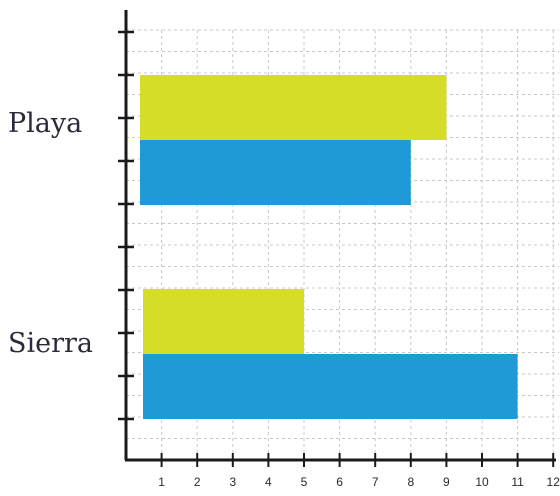  What do you see at coordinates (339, 482) in the screenshot?
I see `x-tick-label: 6` at bounding box center [339, 482].